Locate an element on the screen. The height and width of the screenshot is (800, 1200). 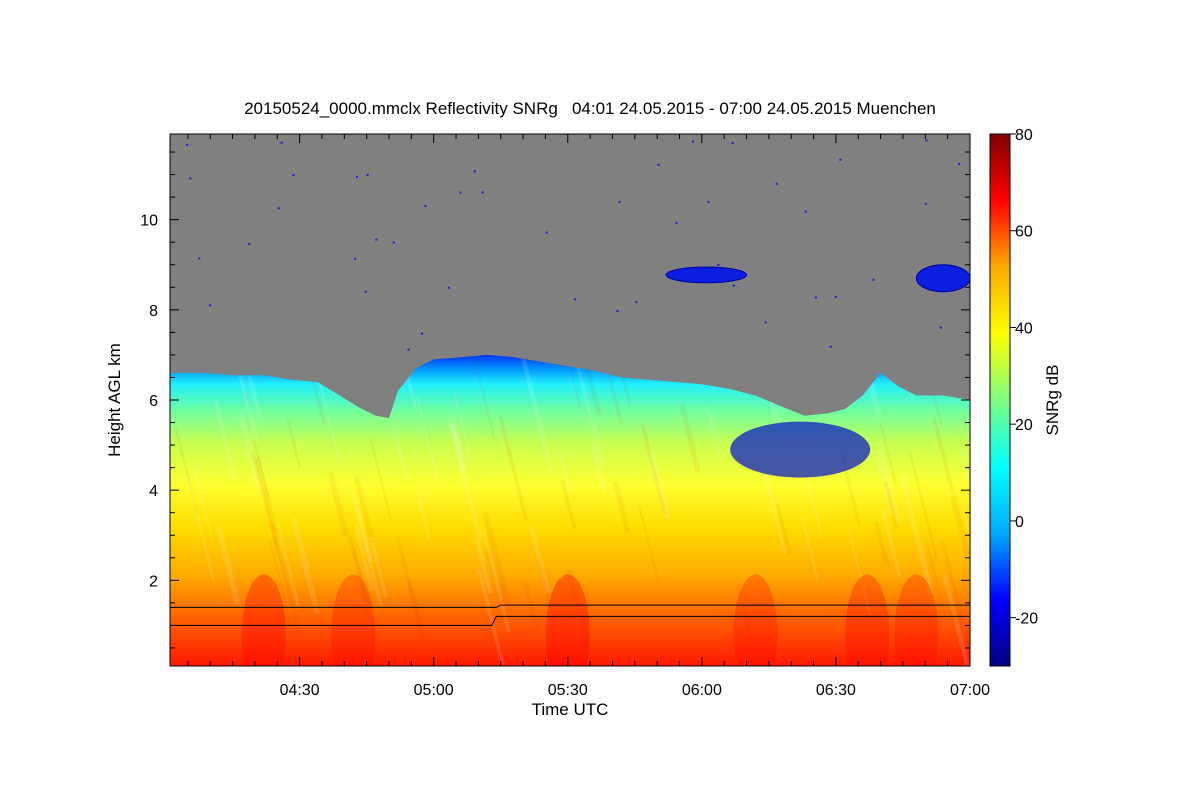
colorbar-ticks: -20 0 20 40 60 80 is located at coordinates (1024, 377).